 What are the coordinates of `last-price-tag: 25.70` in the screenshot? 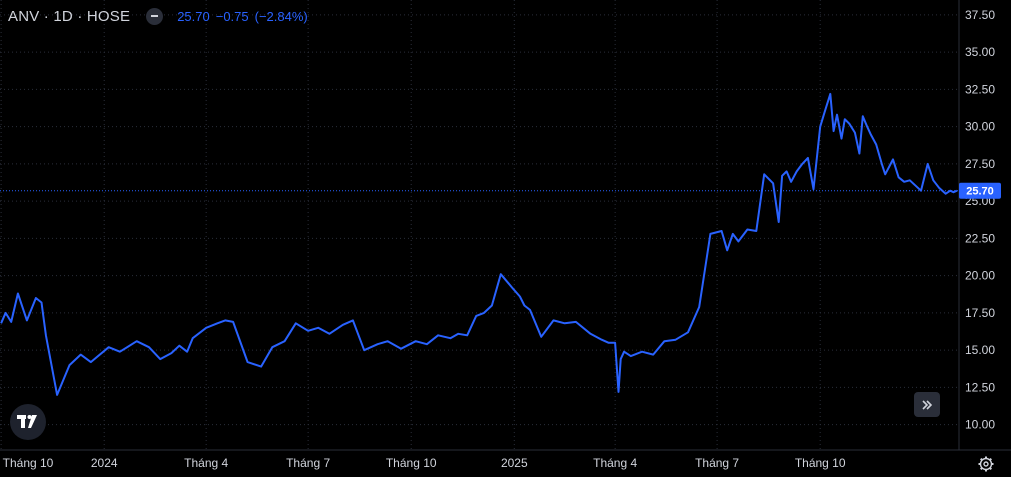 It's located at (980, 190).